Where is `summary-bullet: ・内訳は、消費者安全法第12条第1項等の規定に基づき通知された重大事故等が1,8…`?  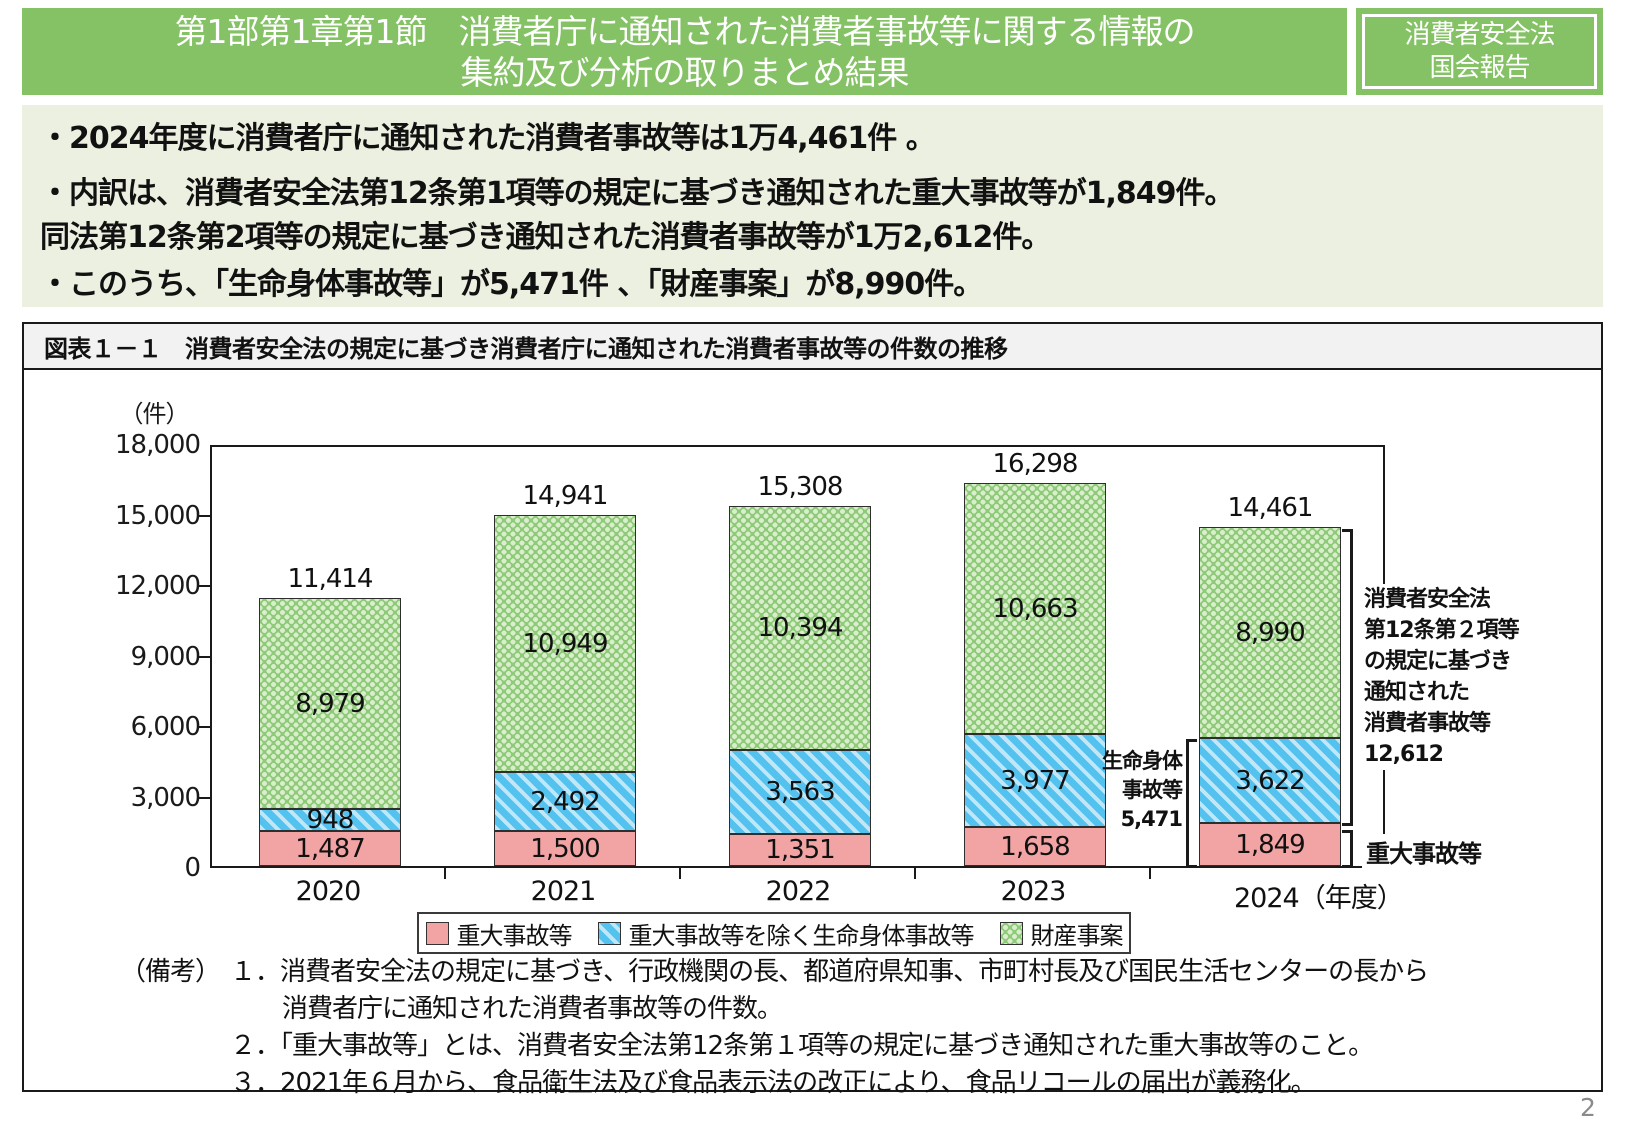
summary-bullet: ・内訳は、消費者安全法第12条第1項等の規定に基づき通知された重大事故等が1,8… is located at coordinates (812, 216).